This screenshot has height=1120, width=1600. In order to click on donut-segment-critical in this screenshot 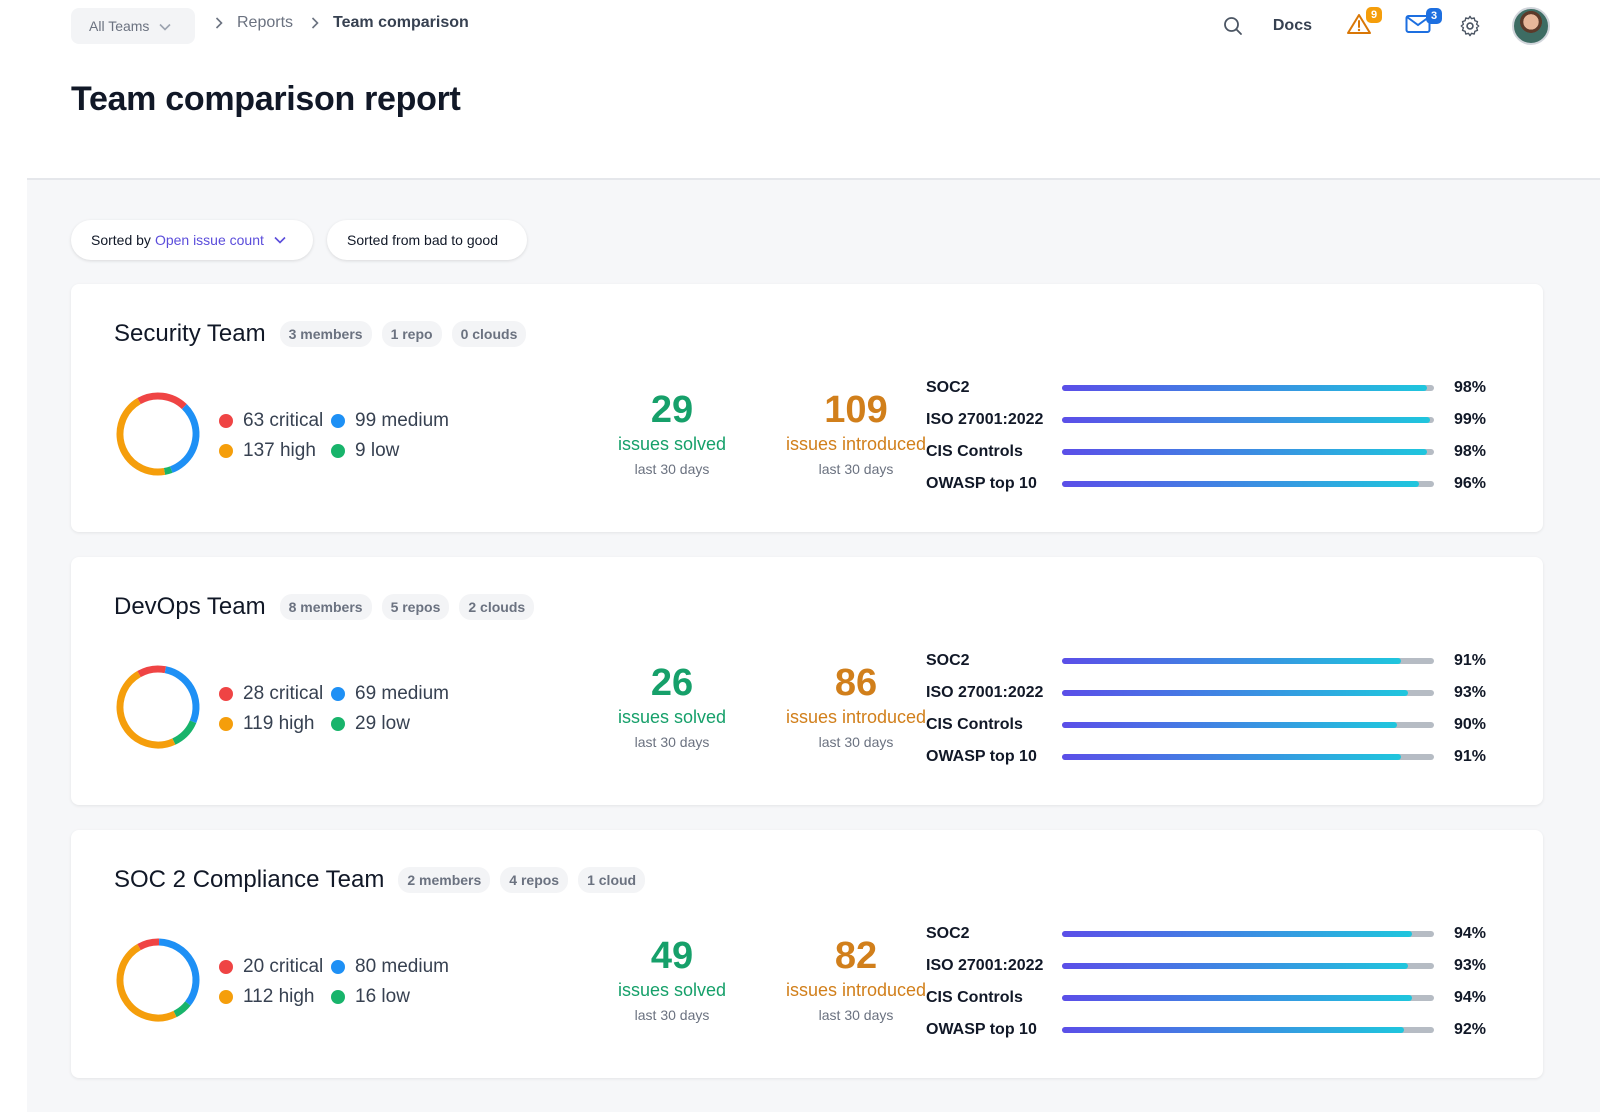, I will do `click(158, 980)`.